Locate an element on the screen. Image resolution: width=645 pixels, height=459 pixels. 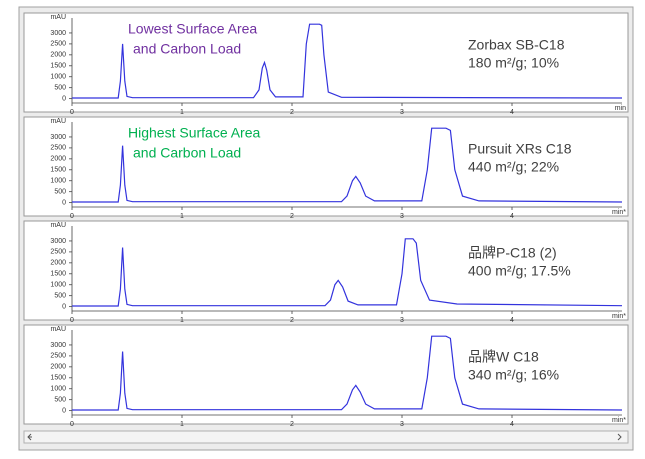
annotation: Lowest Surface Area is located at coordinates (192, 29).